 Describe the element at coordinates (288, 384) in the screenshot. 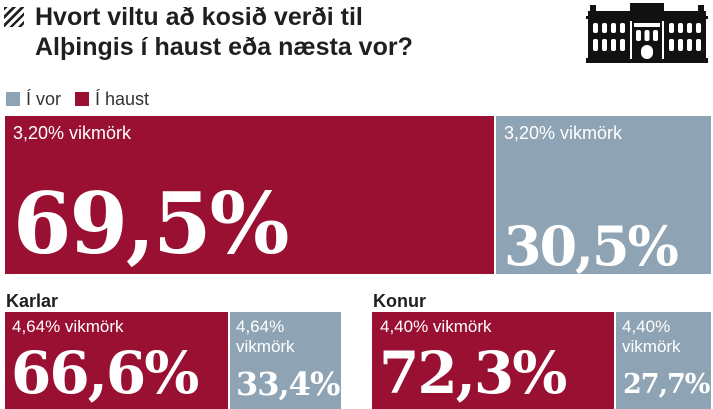

I see `value-label-karlar-vor: 33,4%` at that location.